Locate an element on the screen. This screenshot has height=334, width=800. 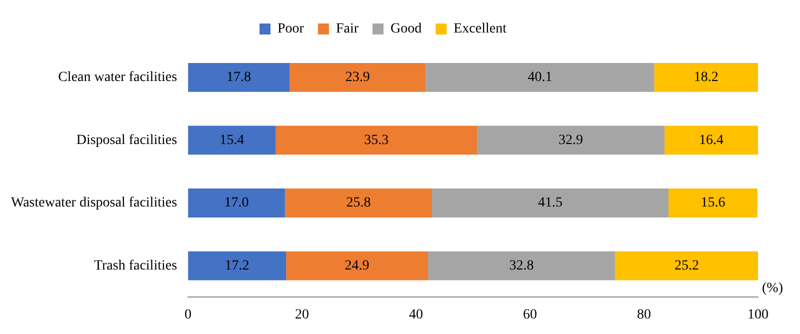
legend-label: Poor is located at coordinates (291, 29).